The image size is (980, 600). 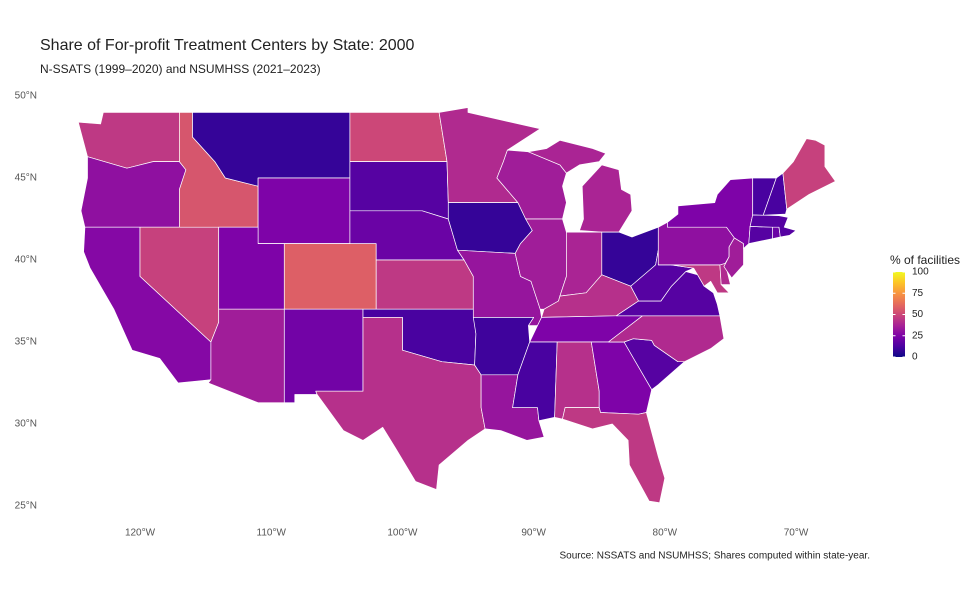 I want to click on y-tick-label: 50°N, so click(x=26, y=96).